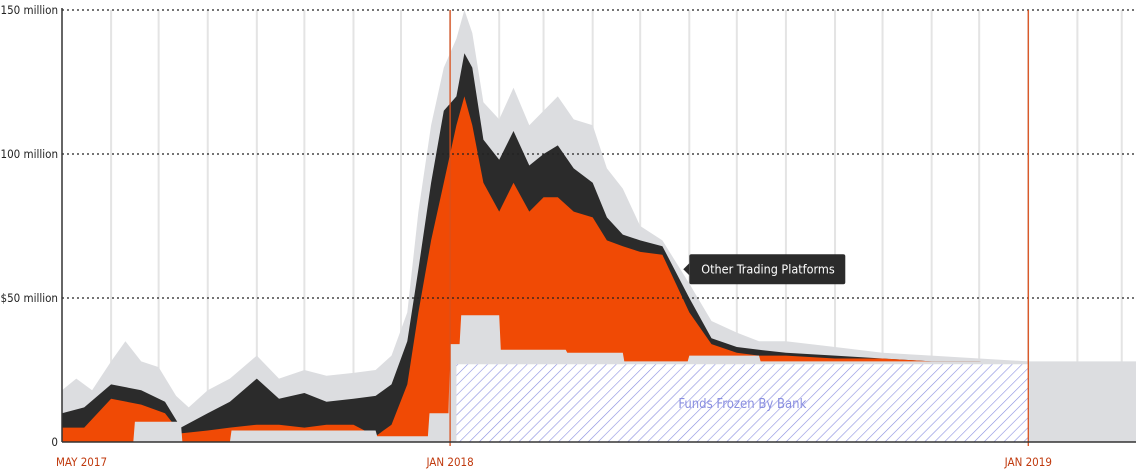 The image size is (1136, 470). Describe the element at coordinates (449, 462) in the screenshot. I see `x-tick-label: JAN 2018` at that location.